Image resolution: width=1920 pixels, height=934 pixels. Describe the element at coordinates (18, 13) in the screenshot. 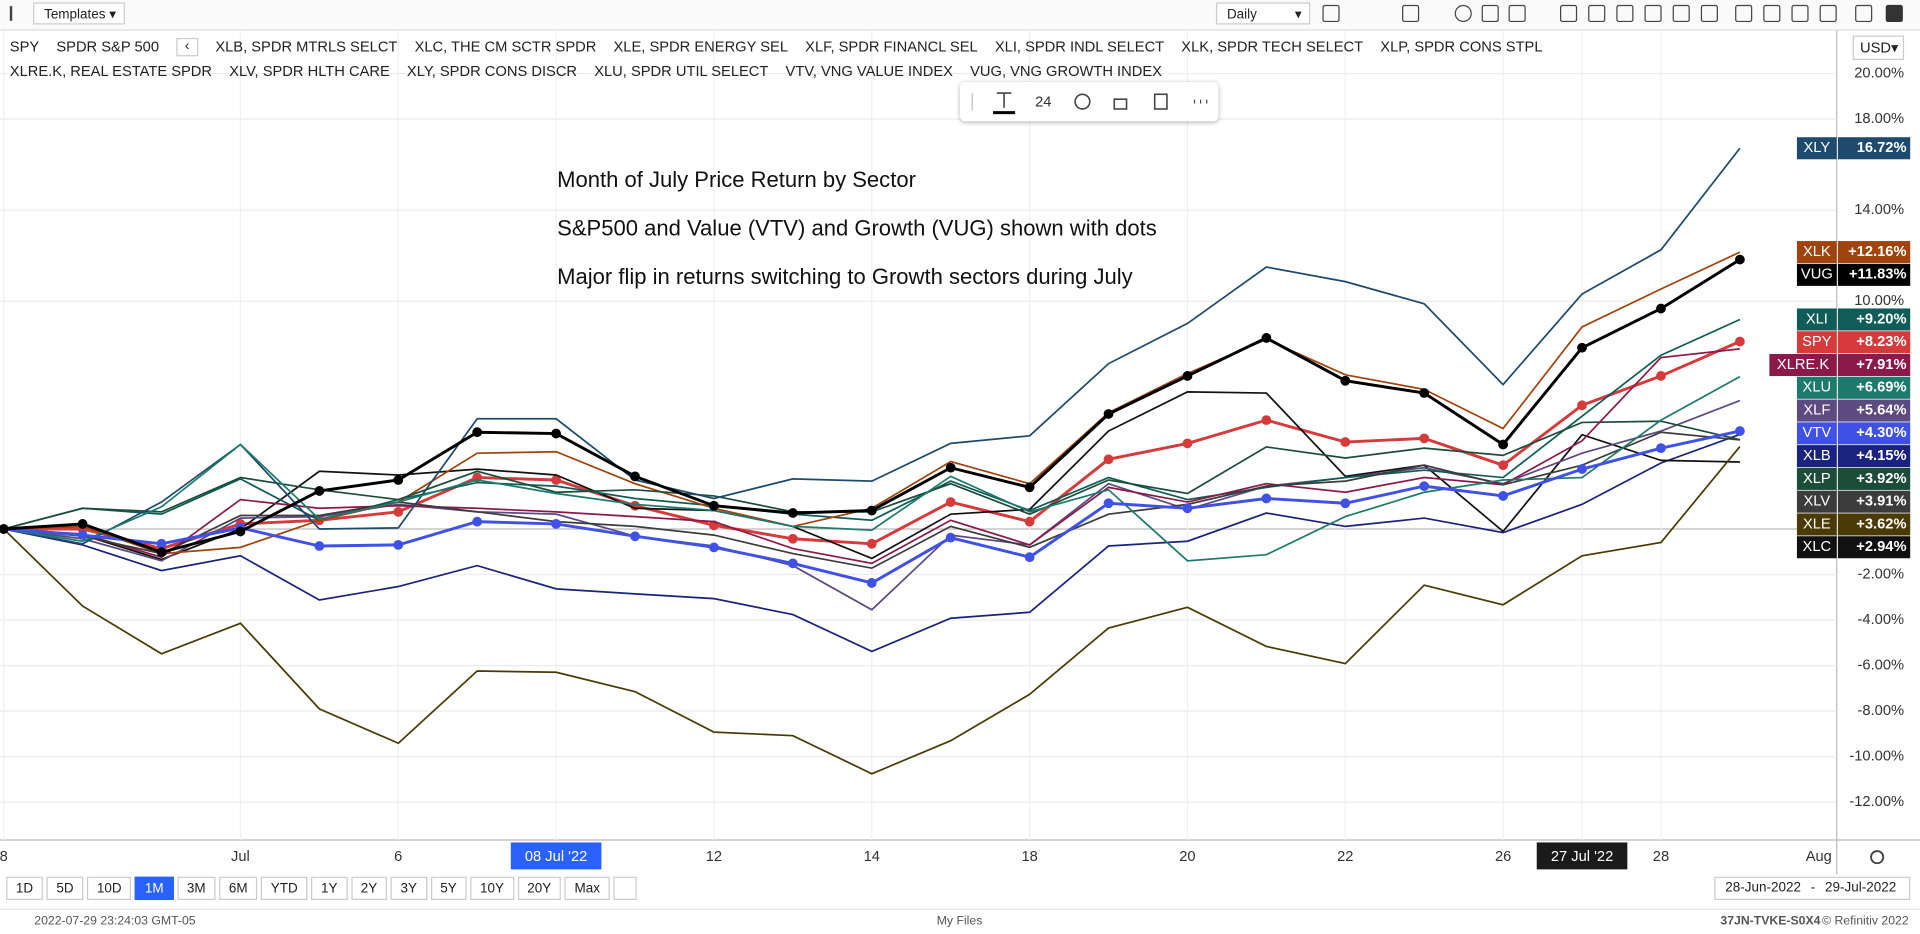

I see `panel-toggle` at that location.